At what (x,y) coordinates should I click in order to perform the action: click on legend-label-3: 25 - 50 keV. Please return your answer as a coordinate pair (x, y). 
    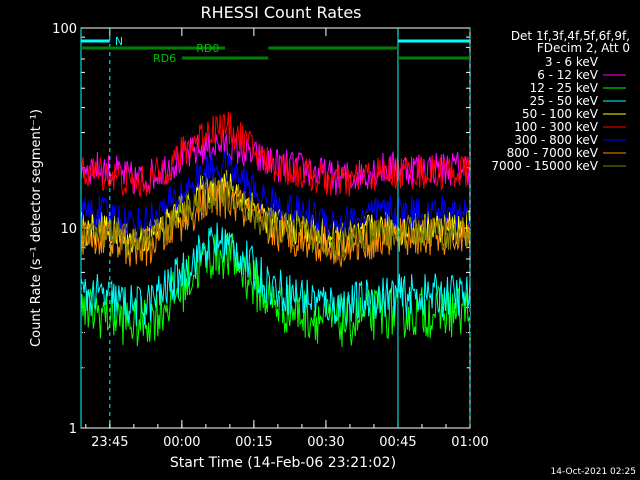
    Looking at the image, I should click on (564, 101).